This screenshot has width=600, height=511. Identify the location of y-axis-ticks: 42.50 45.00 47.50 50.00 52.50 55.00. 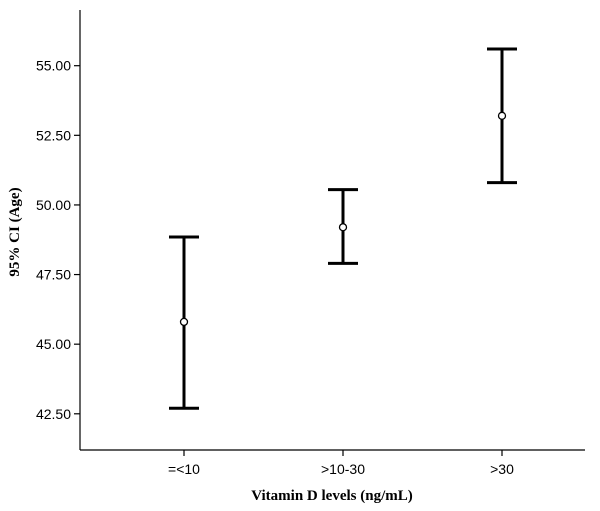
(58, 240).